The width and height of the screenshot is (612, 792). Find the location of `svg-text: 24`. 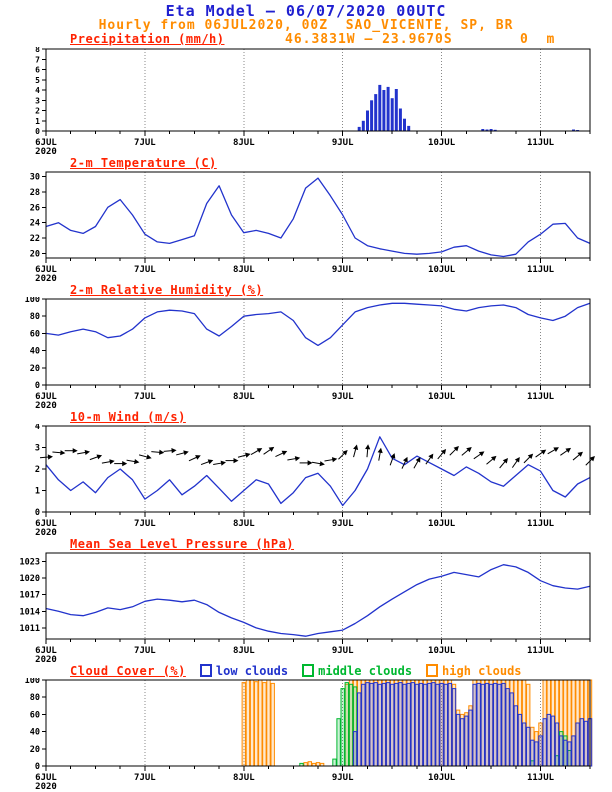

svg-text: 24 is located at coordinates (35, 224).